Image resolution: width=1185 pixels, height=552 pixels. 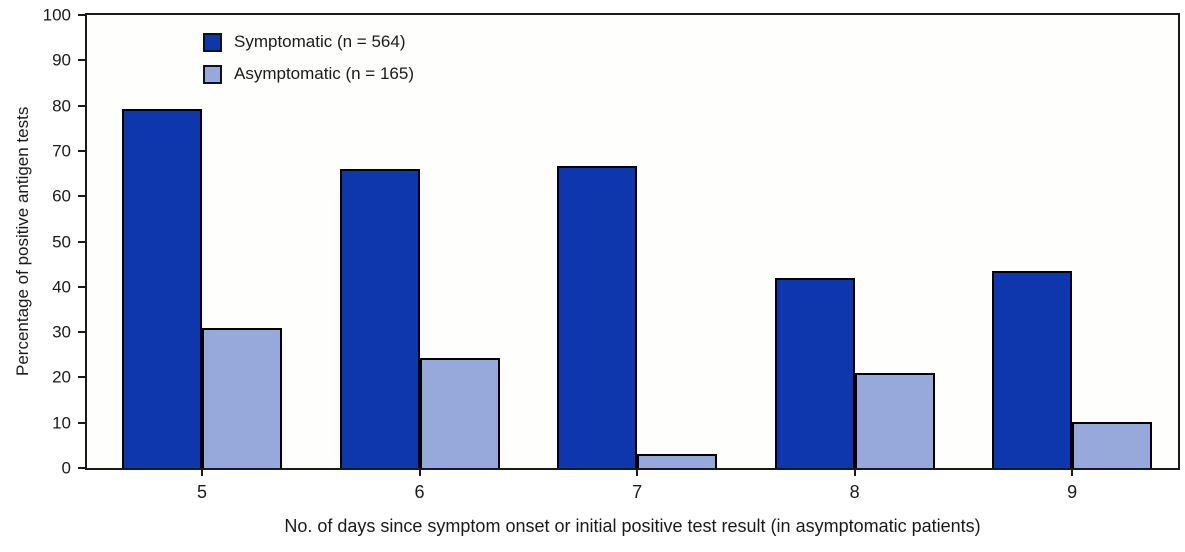 I want to click on x-tick-label-5: 5, so click(x=201, y=492).